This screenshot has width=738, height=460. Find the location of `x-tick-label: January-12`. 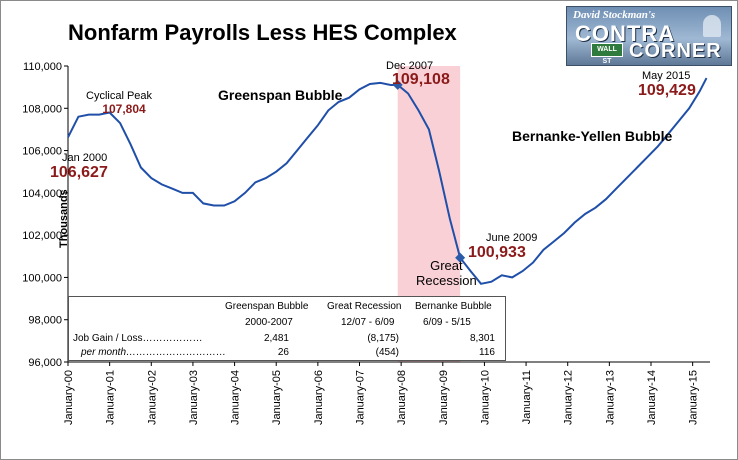

x-tick-label: January-12 is located at coordinates (569, 397).